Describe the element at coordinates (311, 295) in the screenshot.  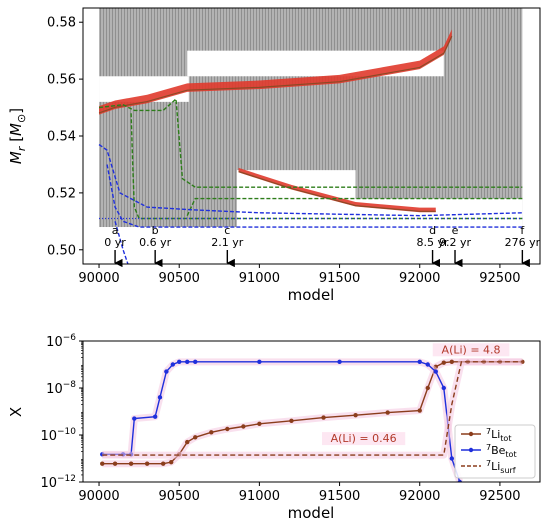
I see `top-x-axis-label: model` at that location.